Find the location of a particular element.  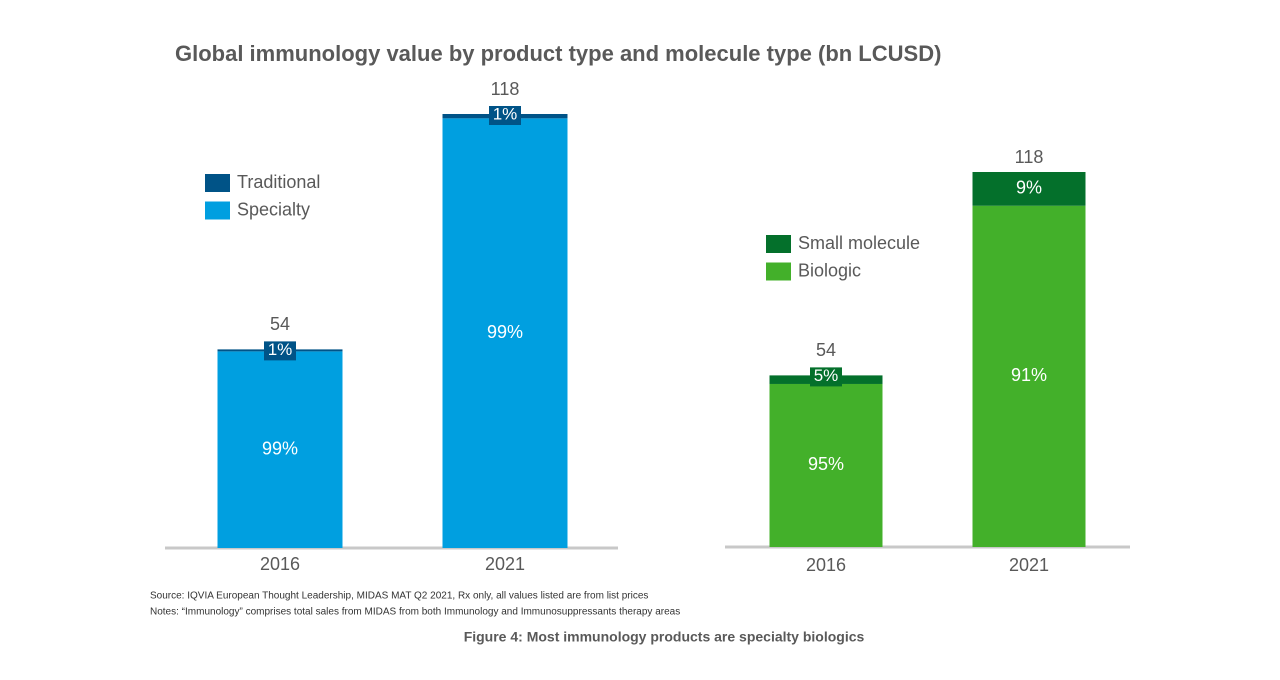

legend-label: Specialty is located at coordinates (273, 209).